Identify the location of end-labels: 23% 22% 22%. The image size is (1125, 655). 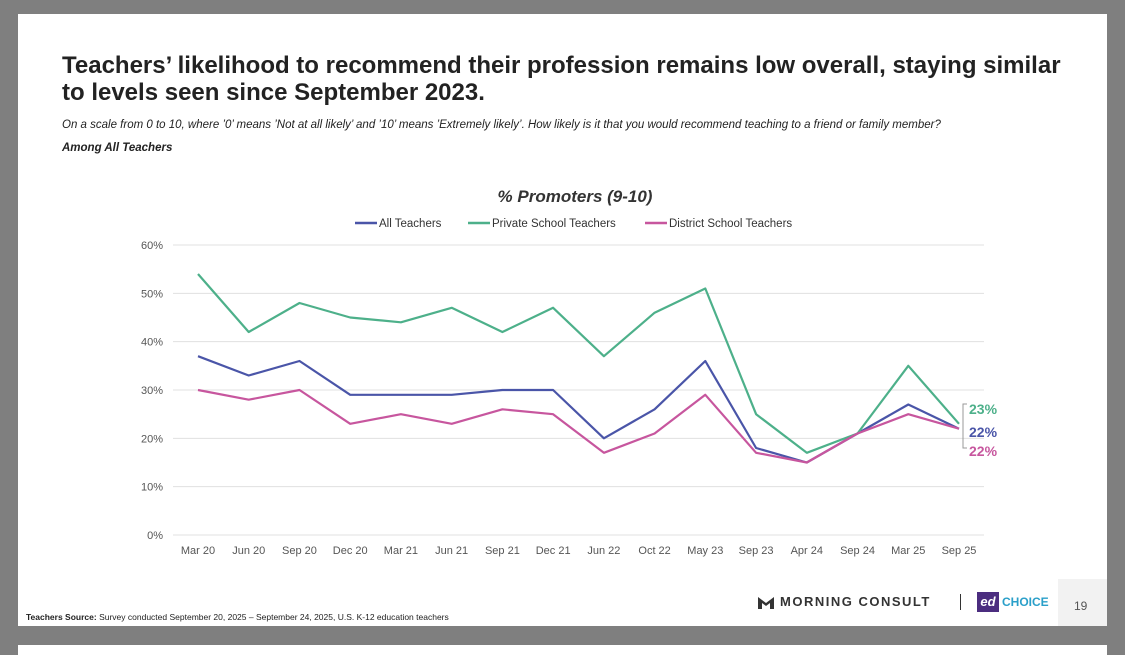
(980, 430).